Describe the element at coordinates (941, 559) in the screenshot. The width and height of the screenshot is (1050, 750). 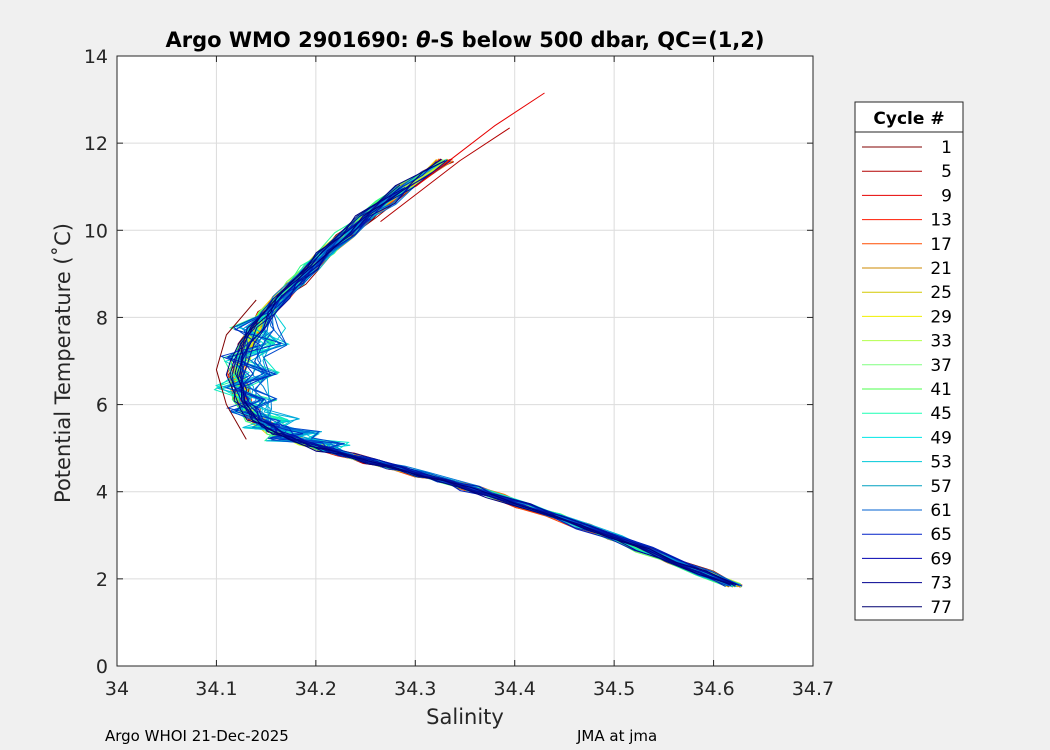
I see `legend-label: 69` at that location.